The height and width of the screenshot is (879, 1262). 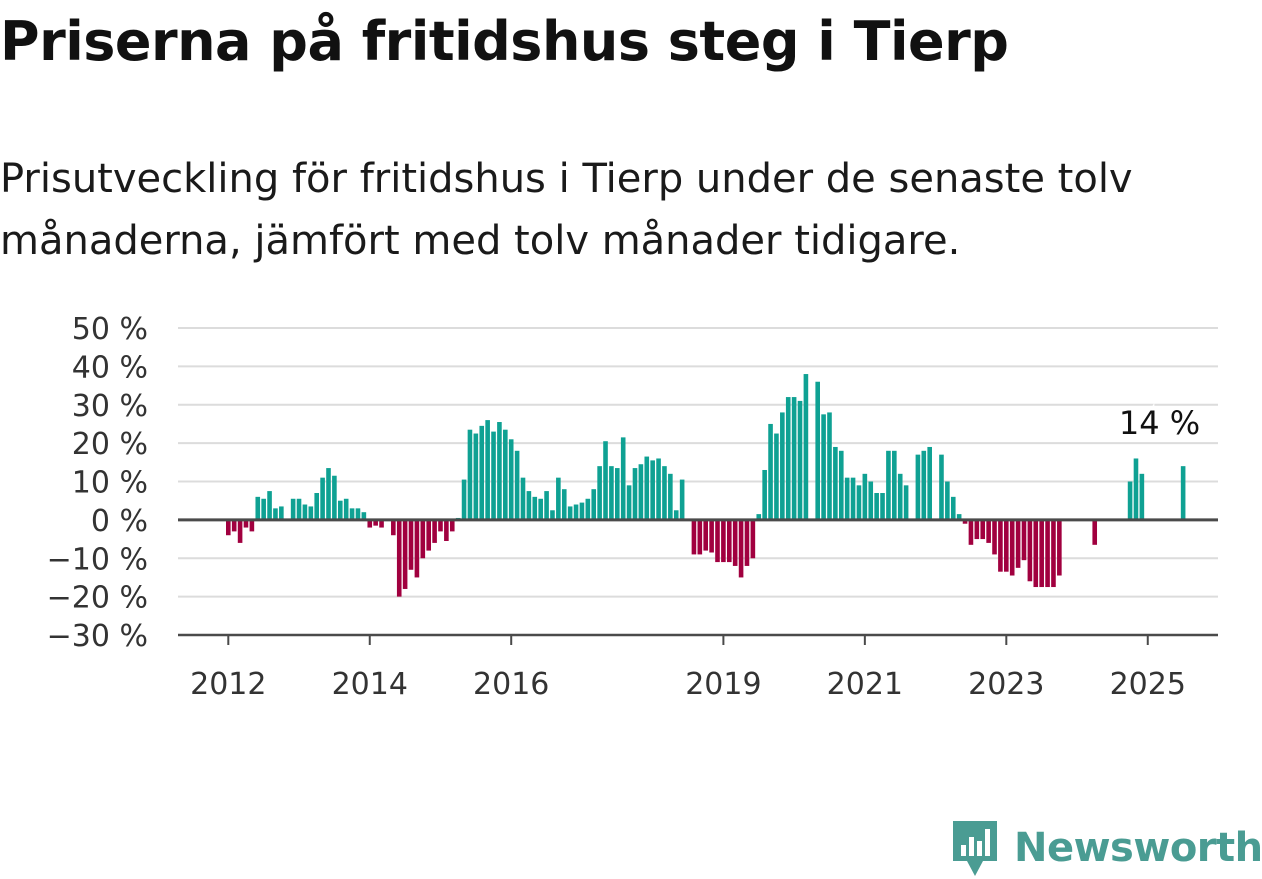 What do you see at coordinates (723, 683) in the screenshot?
I see `x-tick-label: 2019` at bounding box center [723, 683].